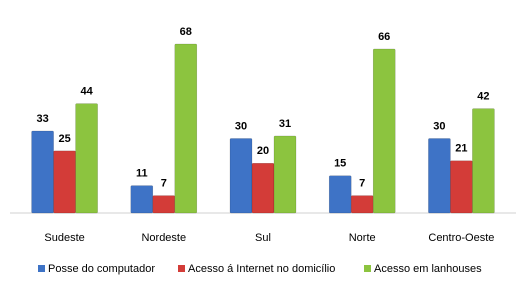 This screenshot has height=290, width=526. I want to click on legend-label: Posse do computador, so click(101, 269).